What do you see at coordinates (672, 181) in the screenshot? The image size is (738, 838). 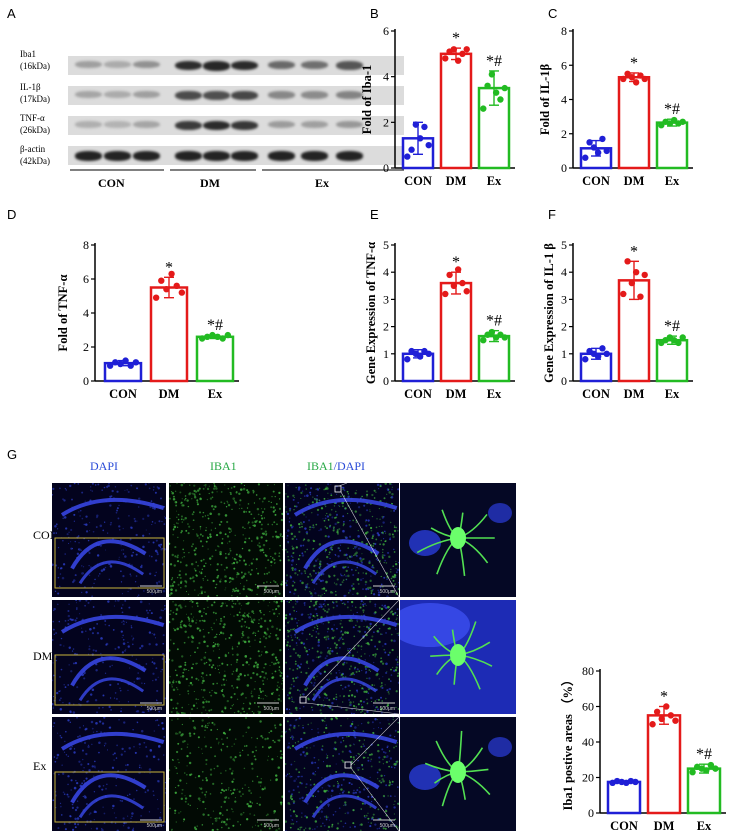 I see `x-tick-label: Ex` at bounding box center [672, 181].